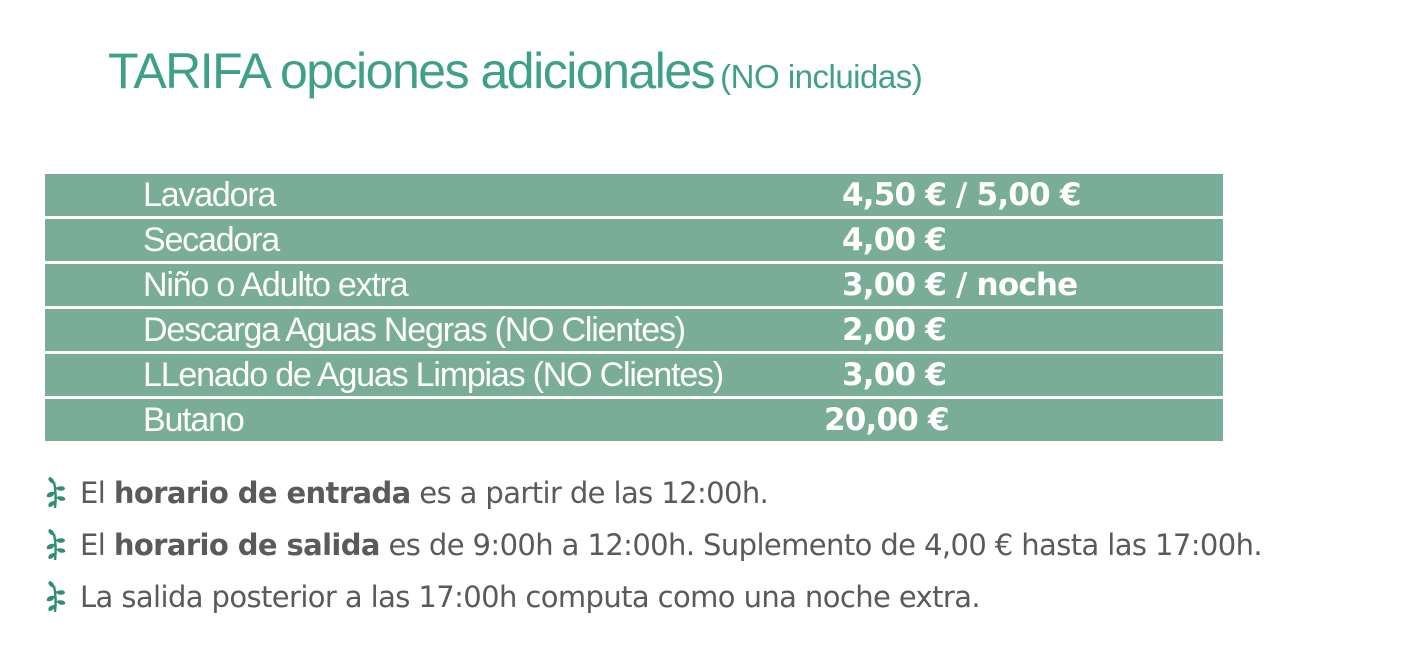 This screenshot has width=1427, height=664. What do you see at coordinates (209, 195) in the screenshot?
I see `rate-label: Lavadora` at bounding box center [209, 195].